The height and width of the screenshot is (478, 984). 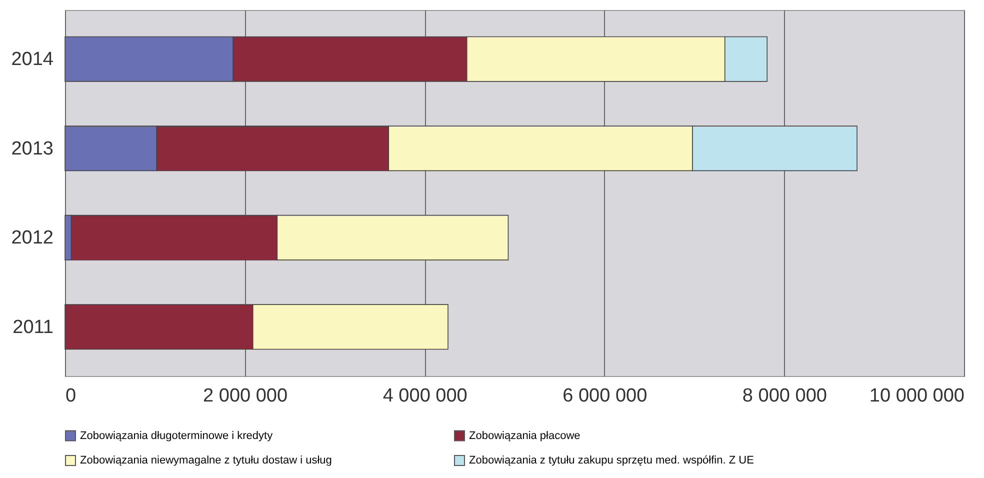 I want to click on x-tick-label: 4 000 000, so click(x=425, y=396).